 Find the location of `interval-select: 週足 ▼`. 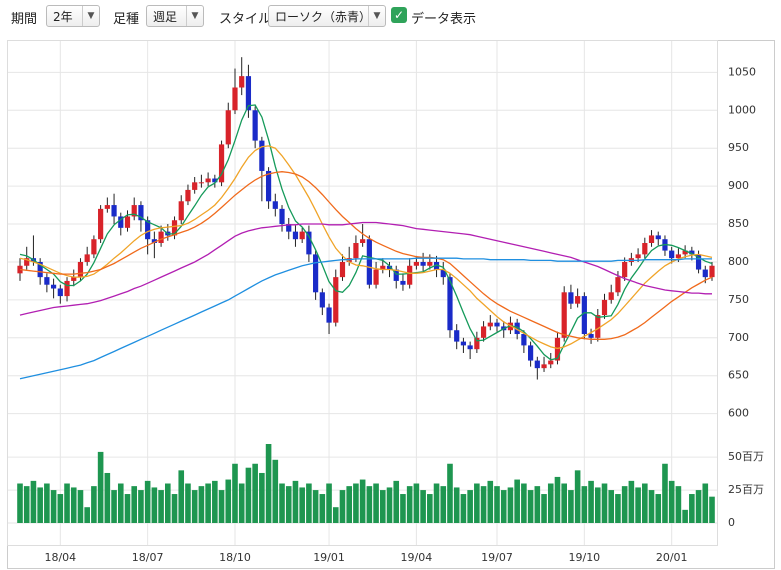

interval-select: 週足 ▼ is located at coordinates (175, 16).